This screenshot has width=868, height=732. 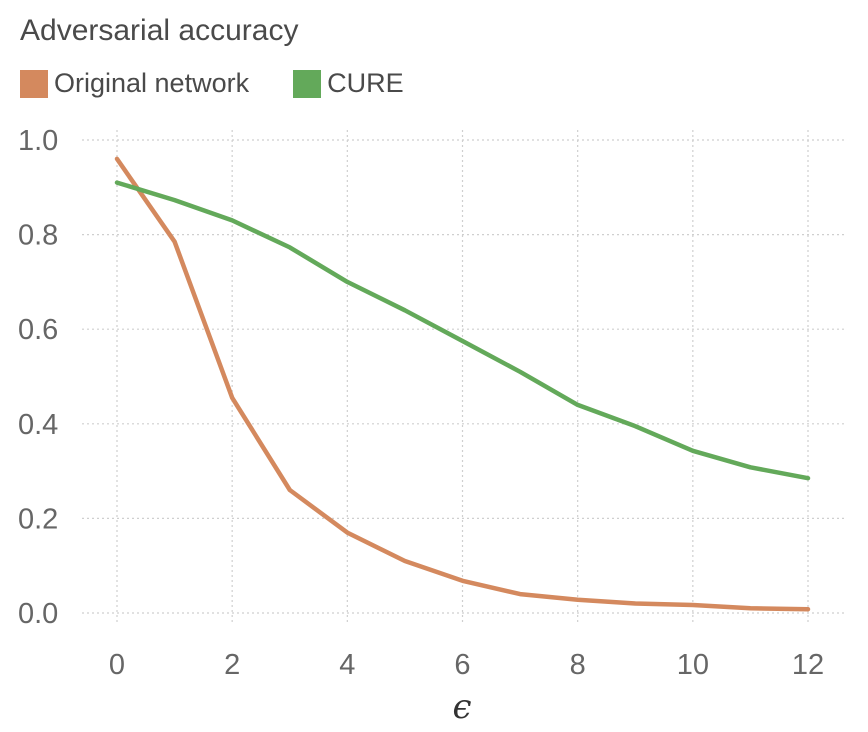 I want to click on legend-item-cure: CURE, so click(x=348, y=83).